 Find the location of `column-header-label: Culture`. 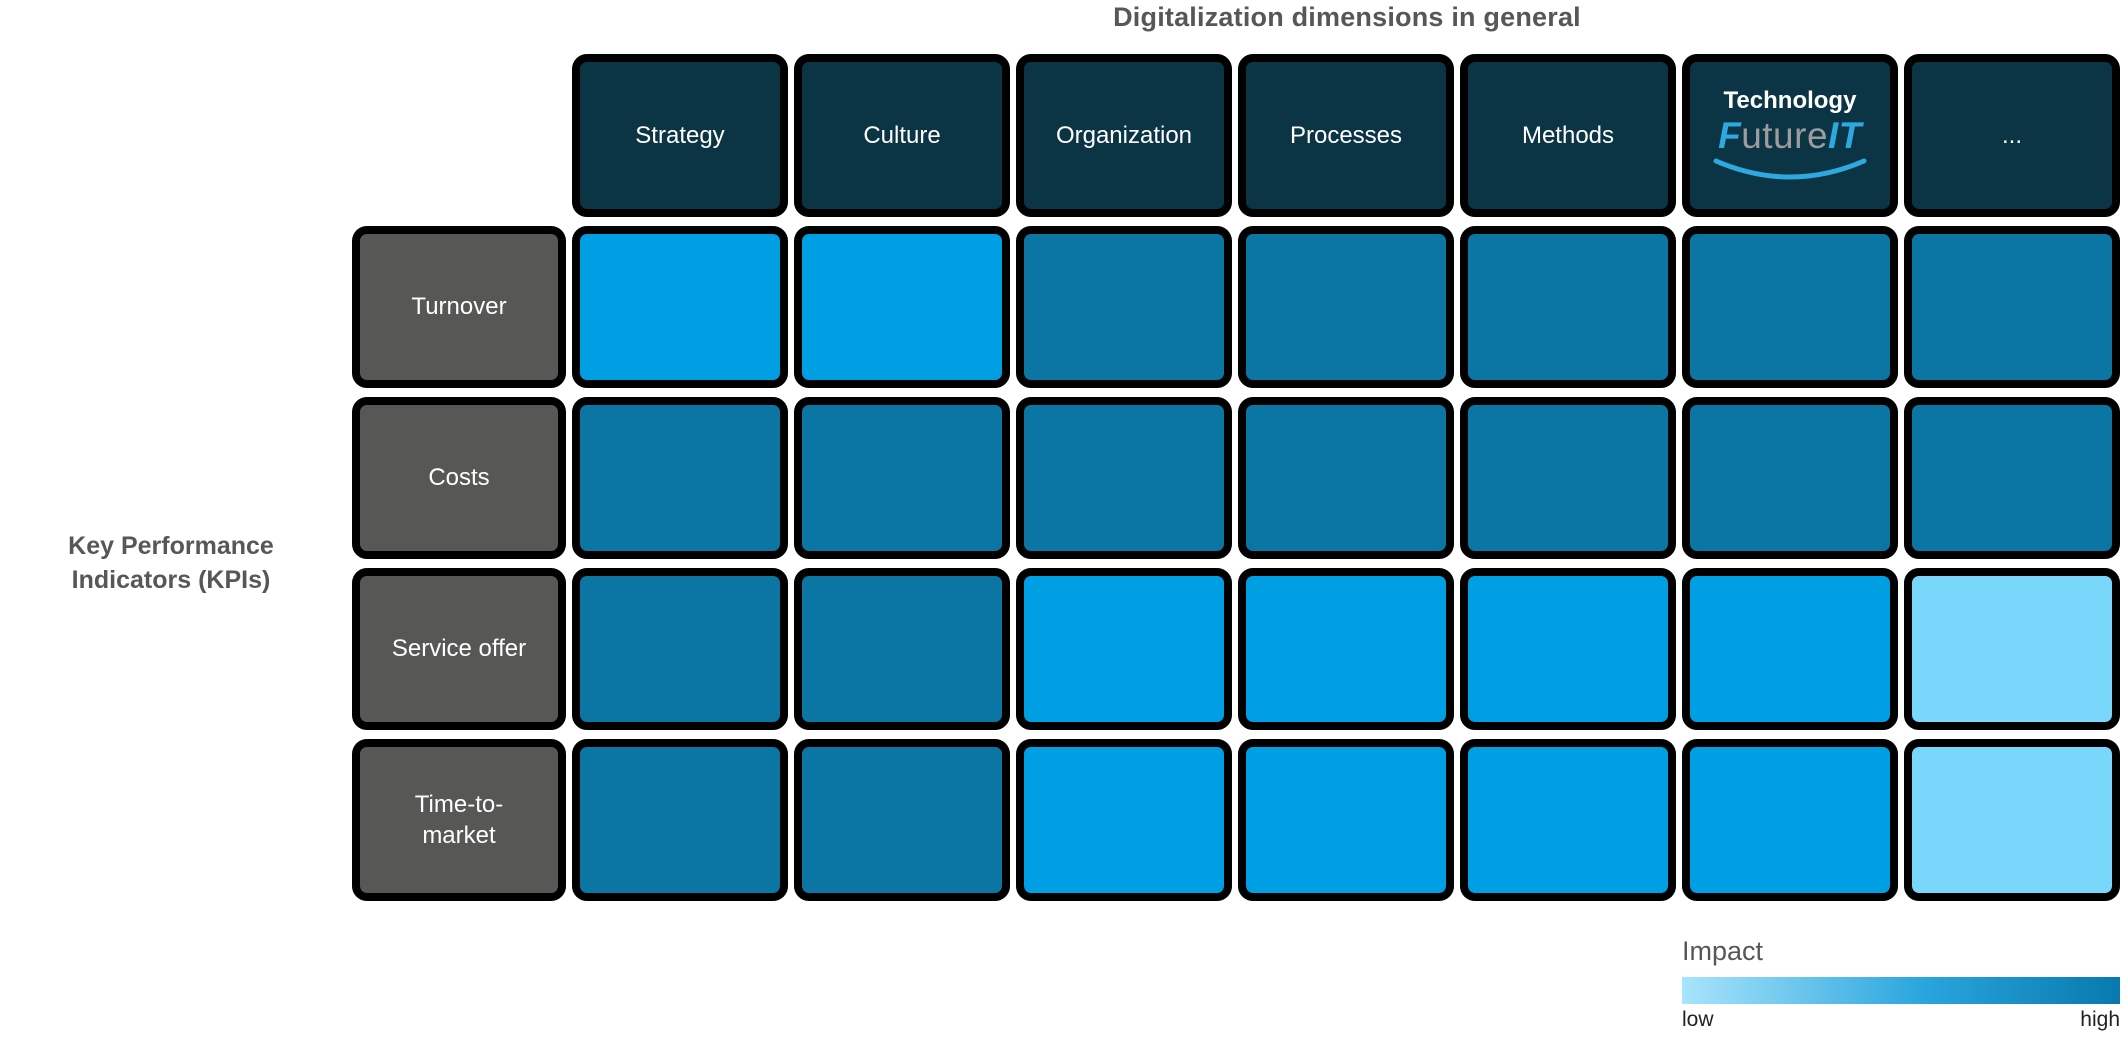

column-header-label: Culture is located at coordinates (902, 135).